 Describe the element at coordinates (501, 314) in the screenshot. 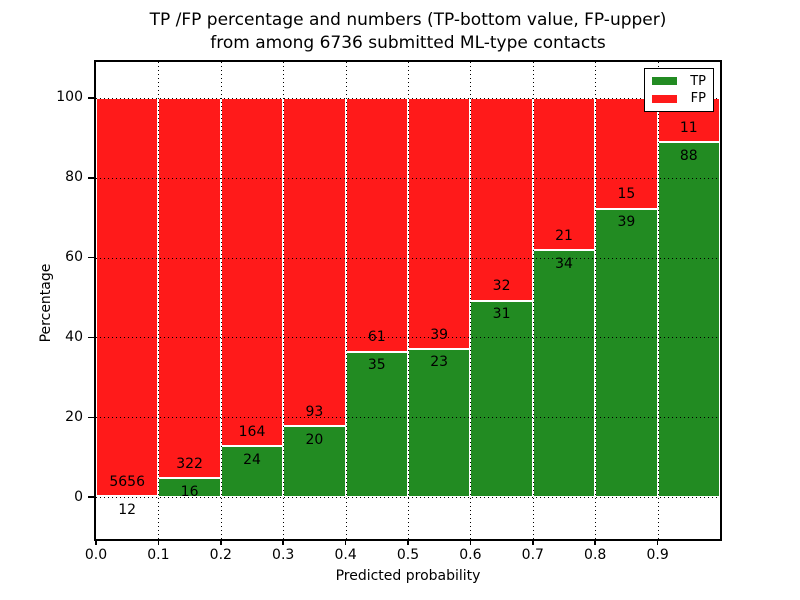

I see `tp-count-label: 31` at that location.